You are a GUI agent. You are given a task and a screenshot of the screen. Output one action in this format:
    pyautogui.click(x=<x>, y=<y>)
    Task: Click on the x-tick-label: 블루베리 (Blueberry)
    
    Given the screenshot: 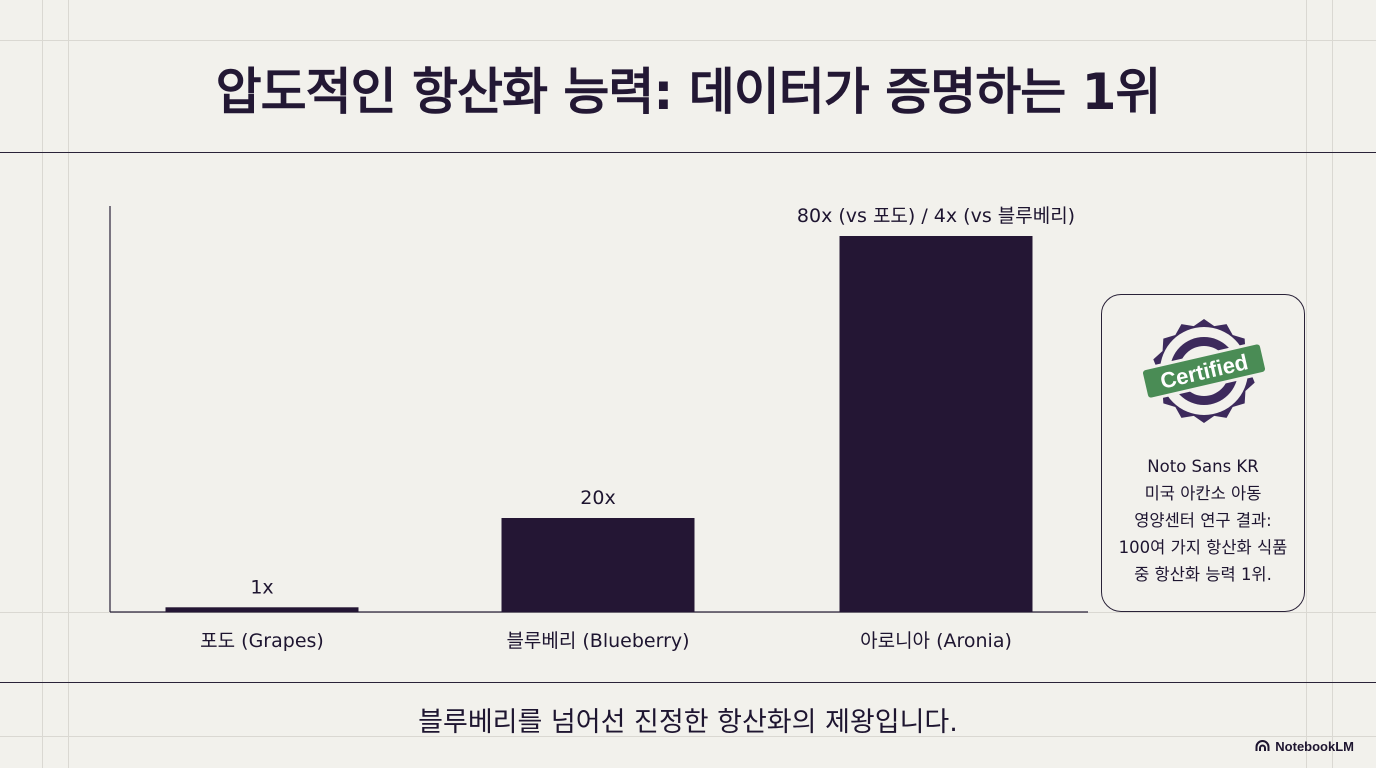 What is the action you would take?
    pyautogui.click(x=597, y=641)
    